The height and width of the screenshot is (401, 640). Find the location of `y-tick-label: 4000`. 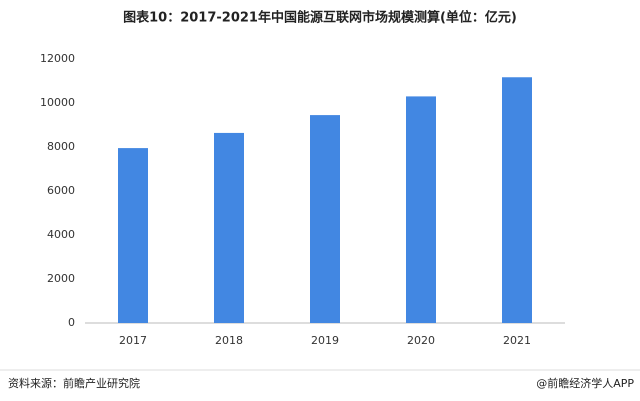

y-tick-label: 4000 is located at coordinates (61, 234).